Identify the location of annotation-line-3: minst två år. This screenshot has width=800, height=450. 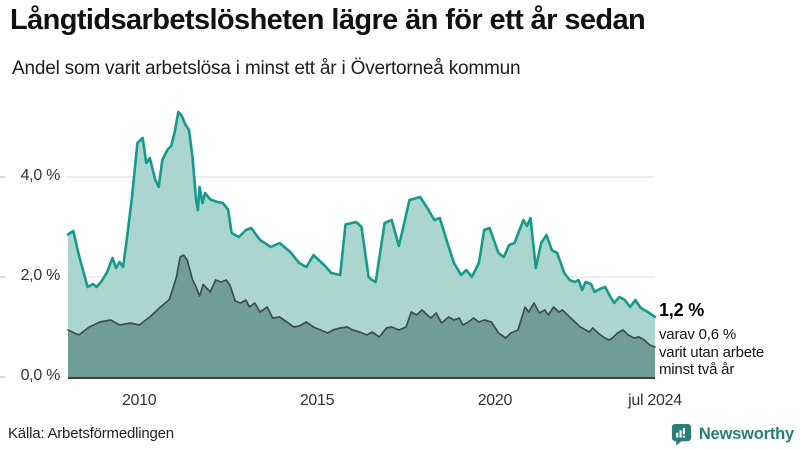
(697, 369).